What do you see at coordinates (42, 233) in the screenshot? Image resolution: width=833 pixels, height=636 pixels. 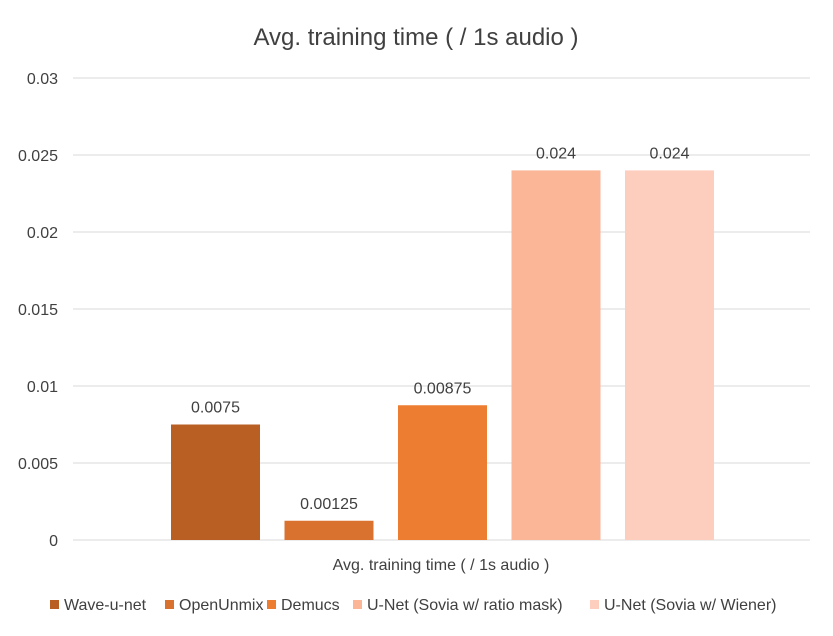 I see `y-tick-label: 0.02` at bounding box center [42, 233].